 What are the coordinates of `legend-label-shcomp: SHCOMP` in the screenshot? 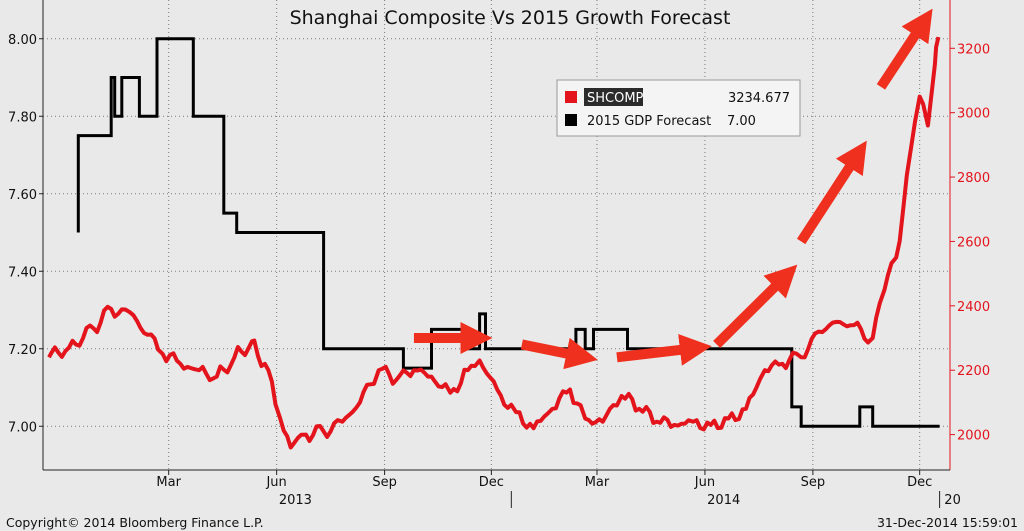 It's located at (615, 98).